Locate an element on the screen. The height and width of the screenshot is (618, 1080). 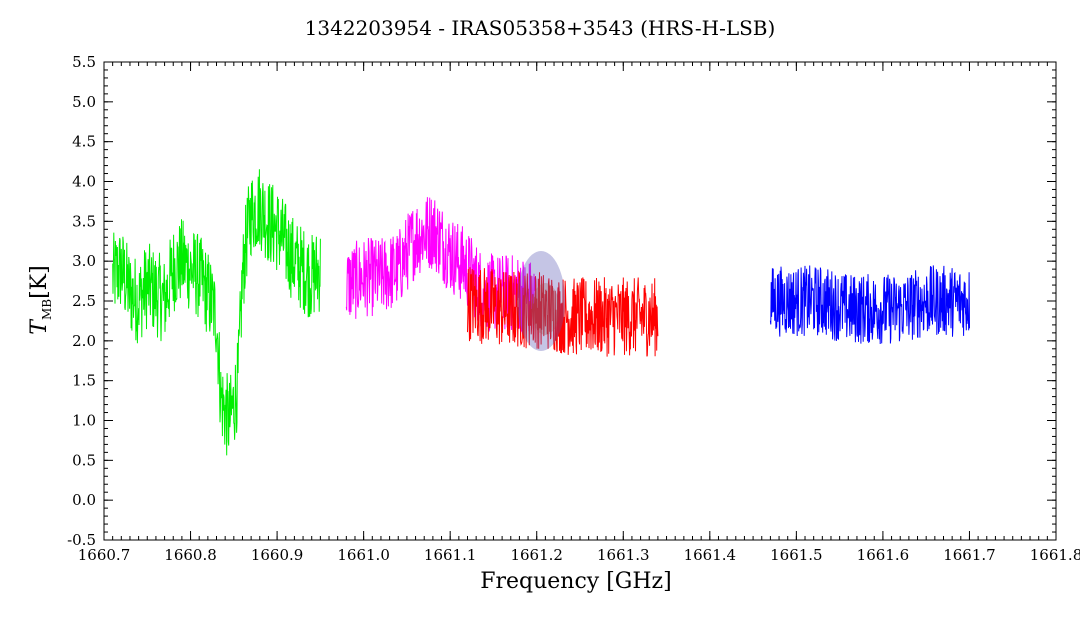
x-tick-label: 1660.9 is located at coordinates (277, 555).